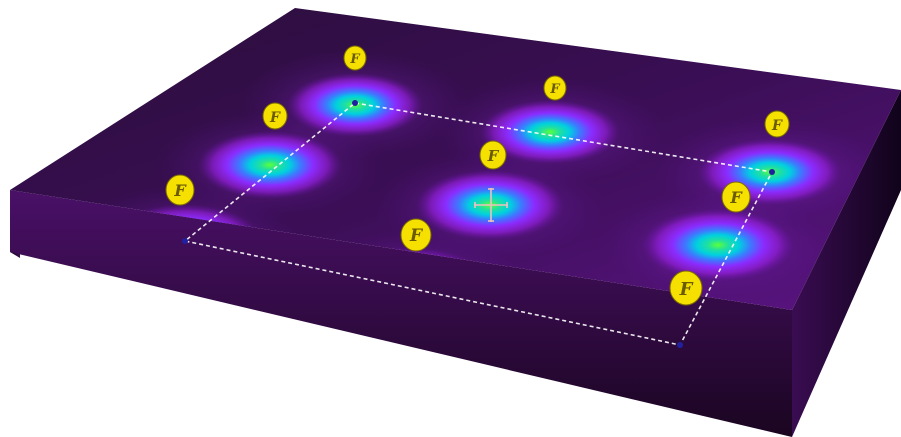  Describe the element at coordinates (491, 205) in the screenshot. I see `center-crosshair-icon` at that location.